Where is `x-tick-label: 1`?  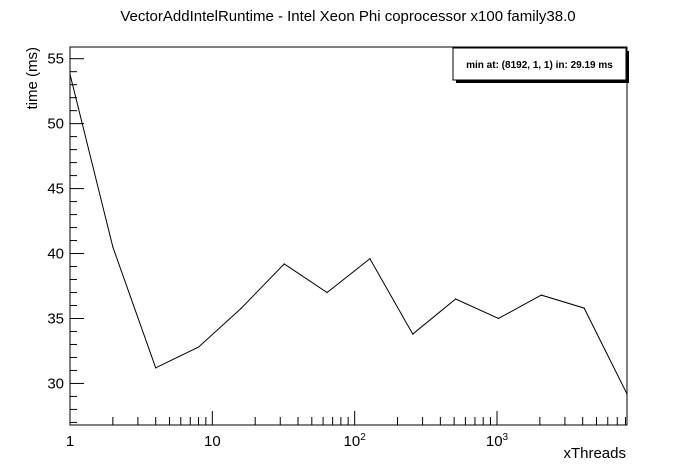 x-tick-label: 1 is located at coordinates (70, 441).